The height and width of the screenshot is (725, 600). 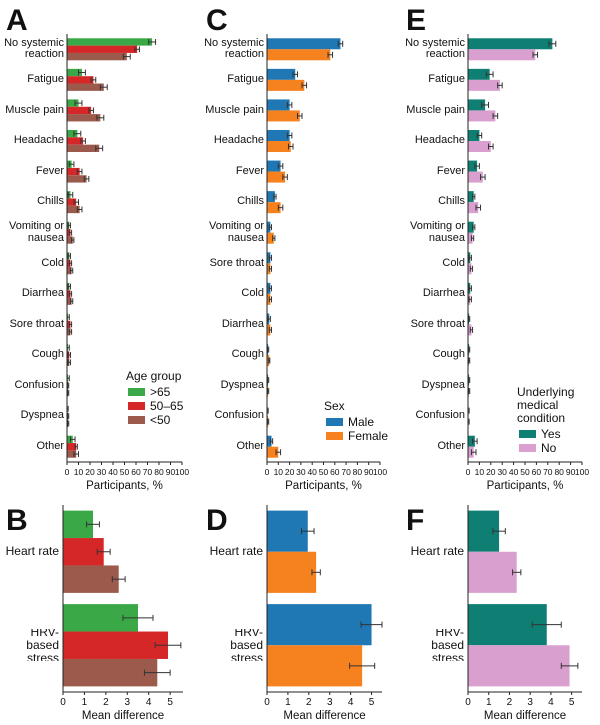 What do you see at coordinates (369, 472) in the screenshot?
I see `x-tick-label: 90` at bounding box center [369, 472].